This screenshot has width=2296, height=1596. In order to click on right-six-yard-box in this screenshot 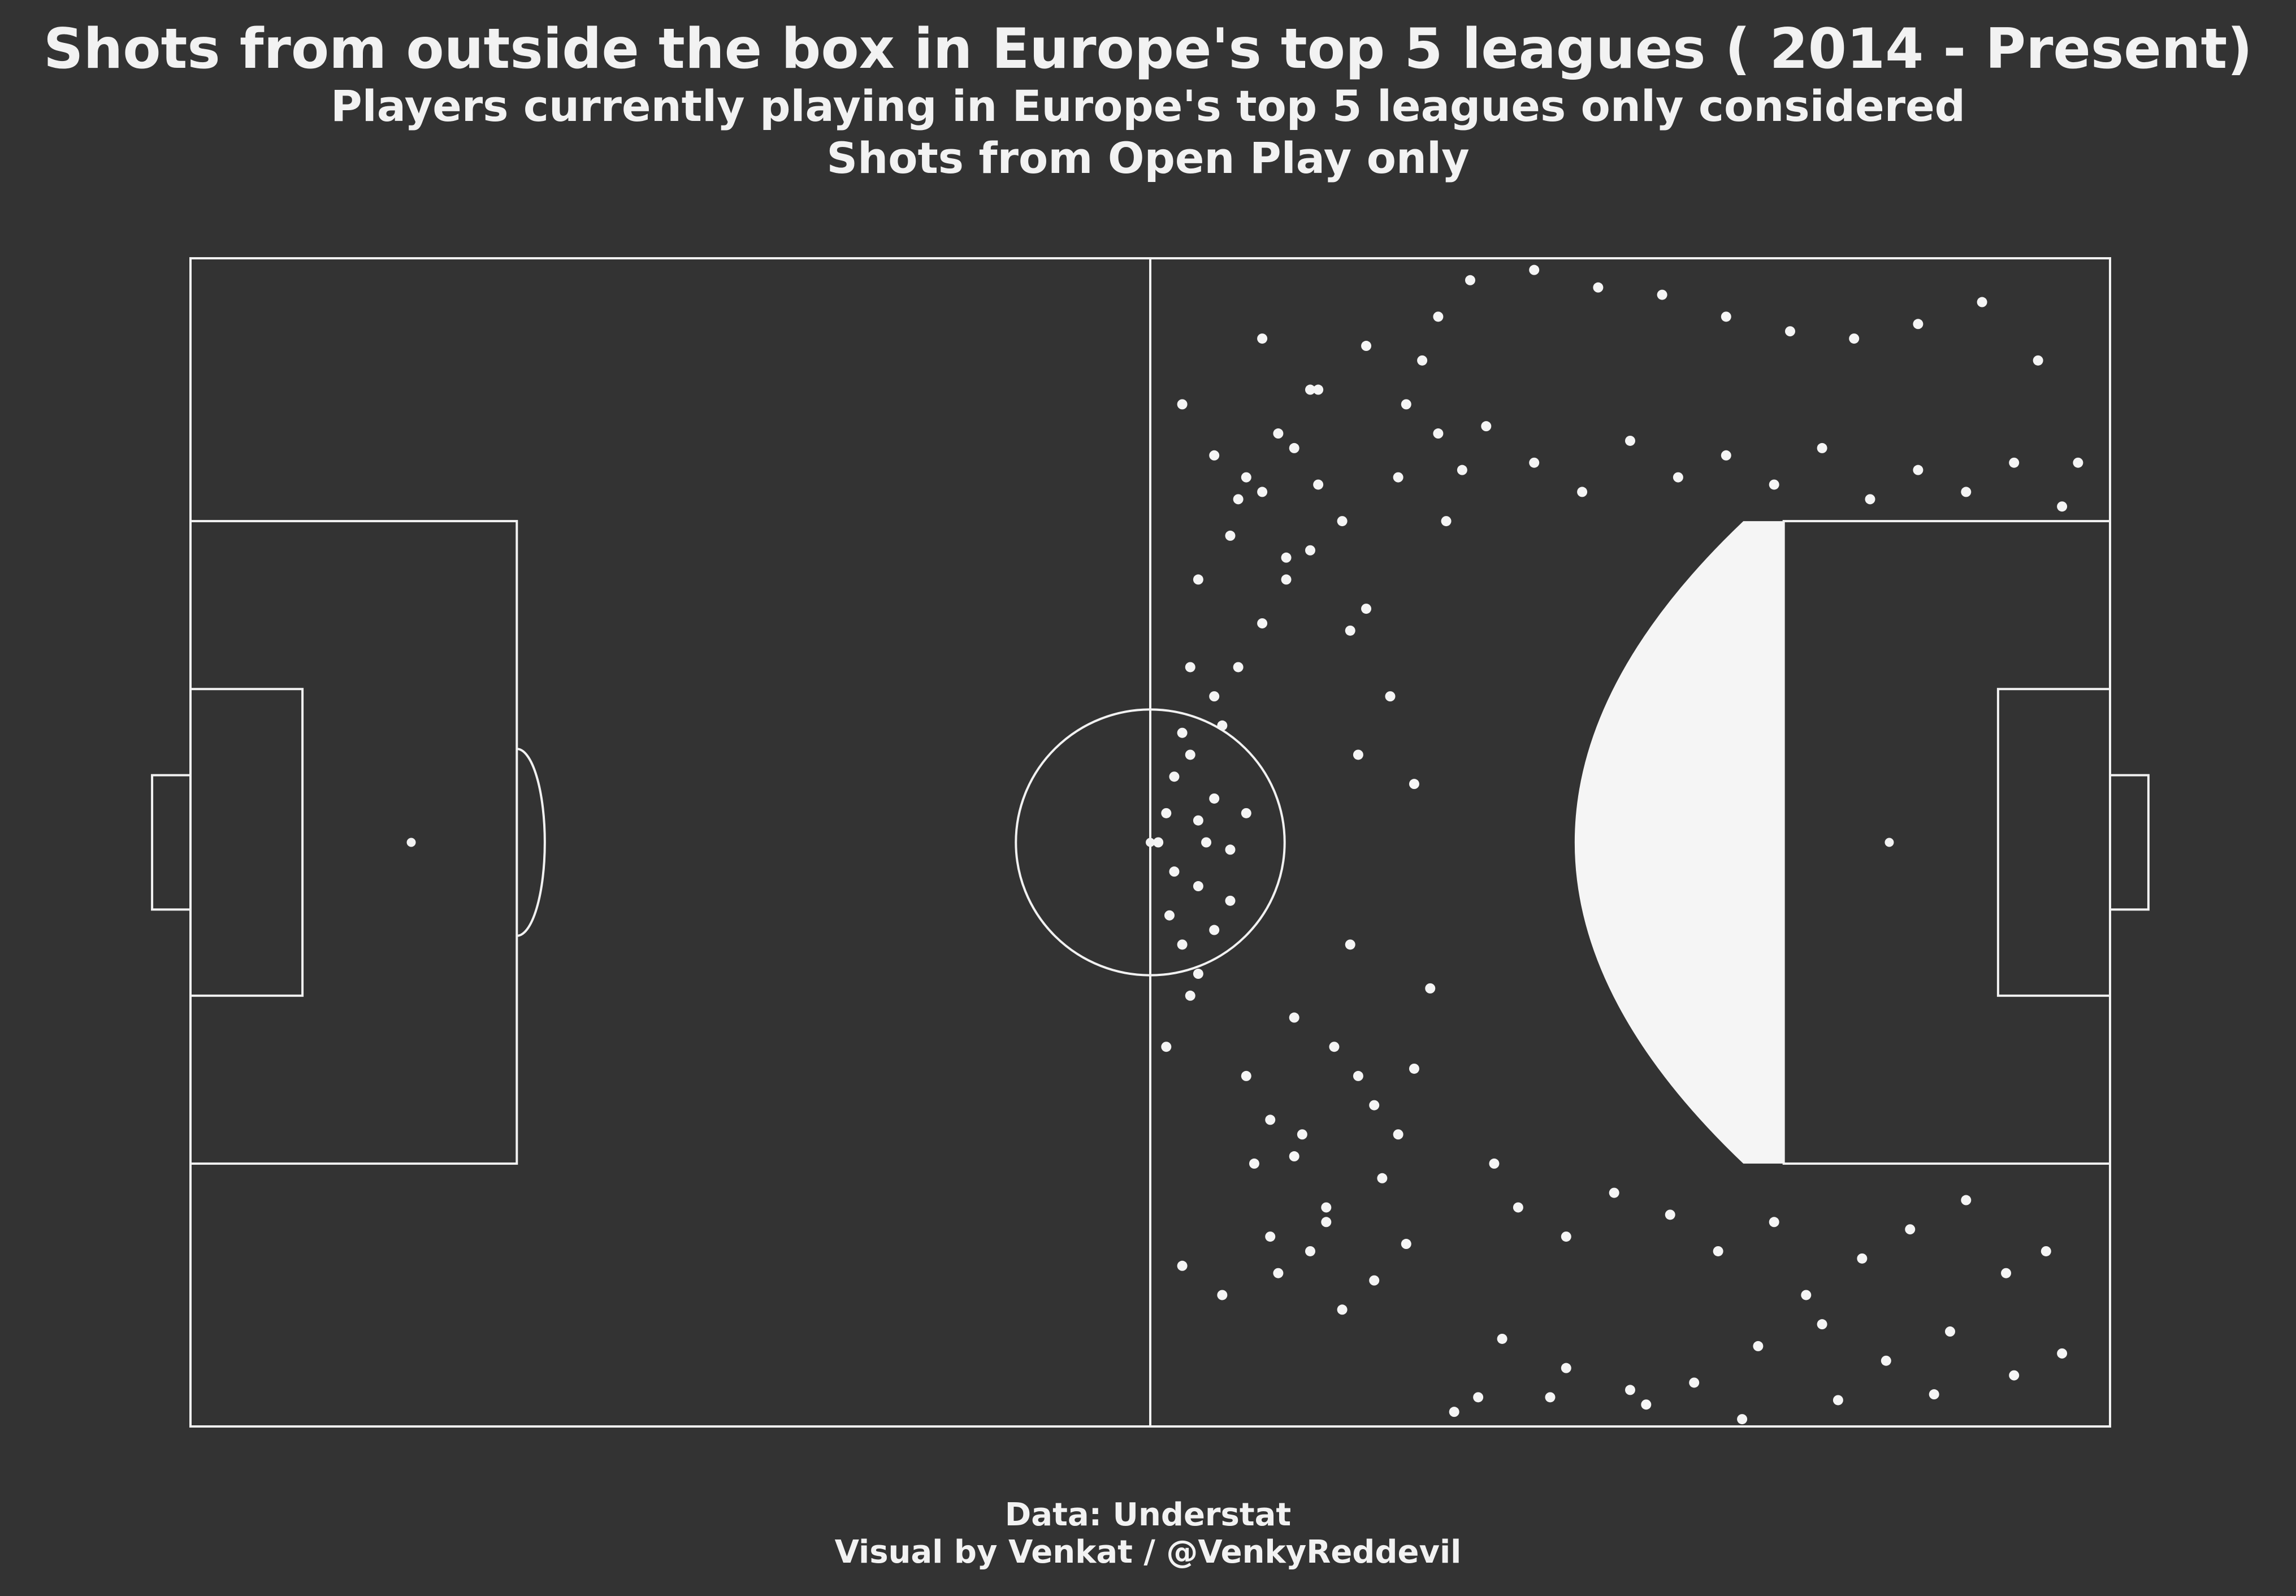, I will do `click(2054, 842)`.